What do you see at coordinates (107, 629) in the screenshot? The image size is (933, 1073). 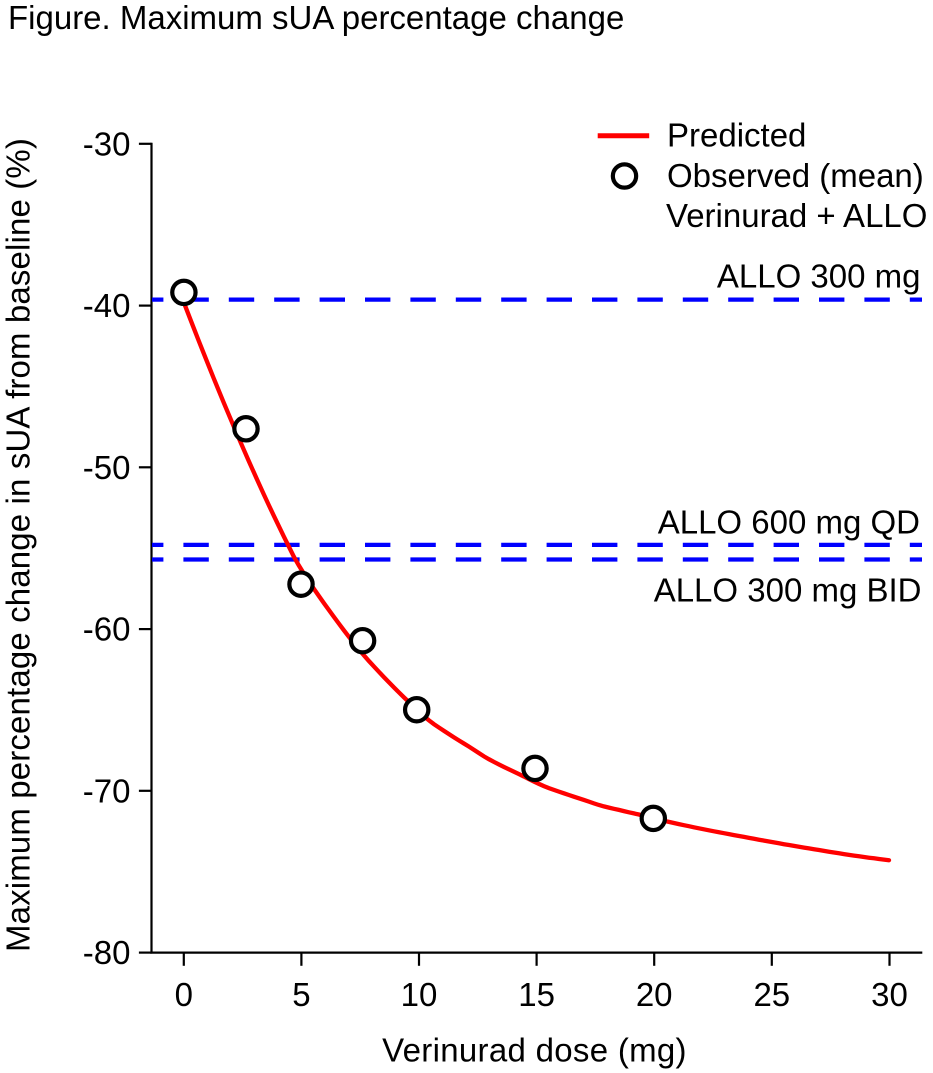 I see `svg-text: -60` at bounding box center [107, 629].